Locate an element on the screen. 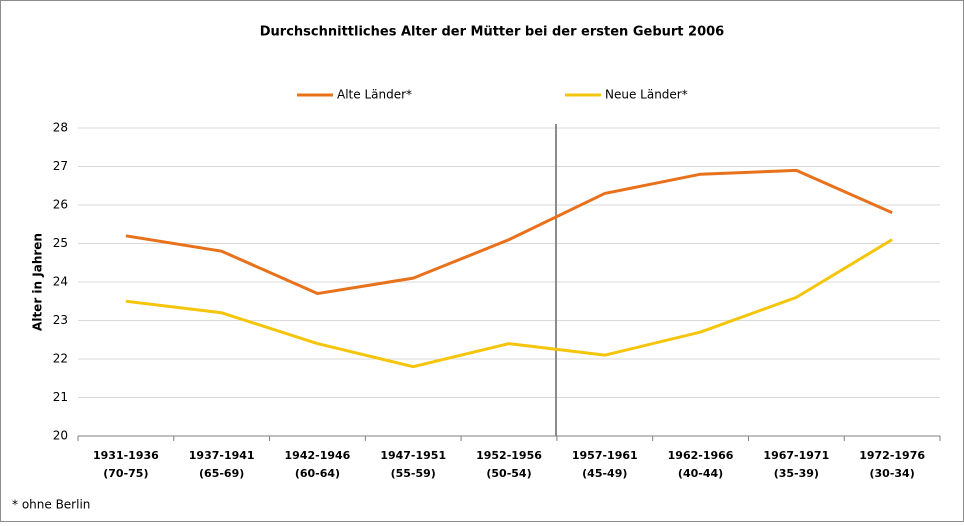  x-tick-label: (70-75) is located at coordinates (125, 473).